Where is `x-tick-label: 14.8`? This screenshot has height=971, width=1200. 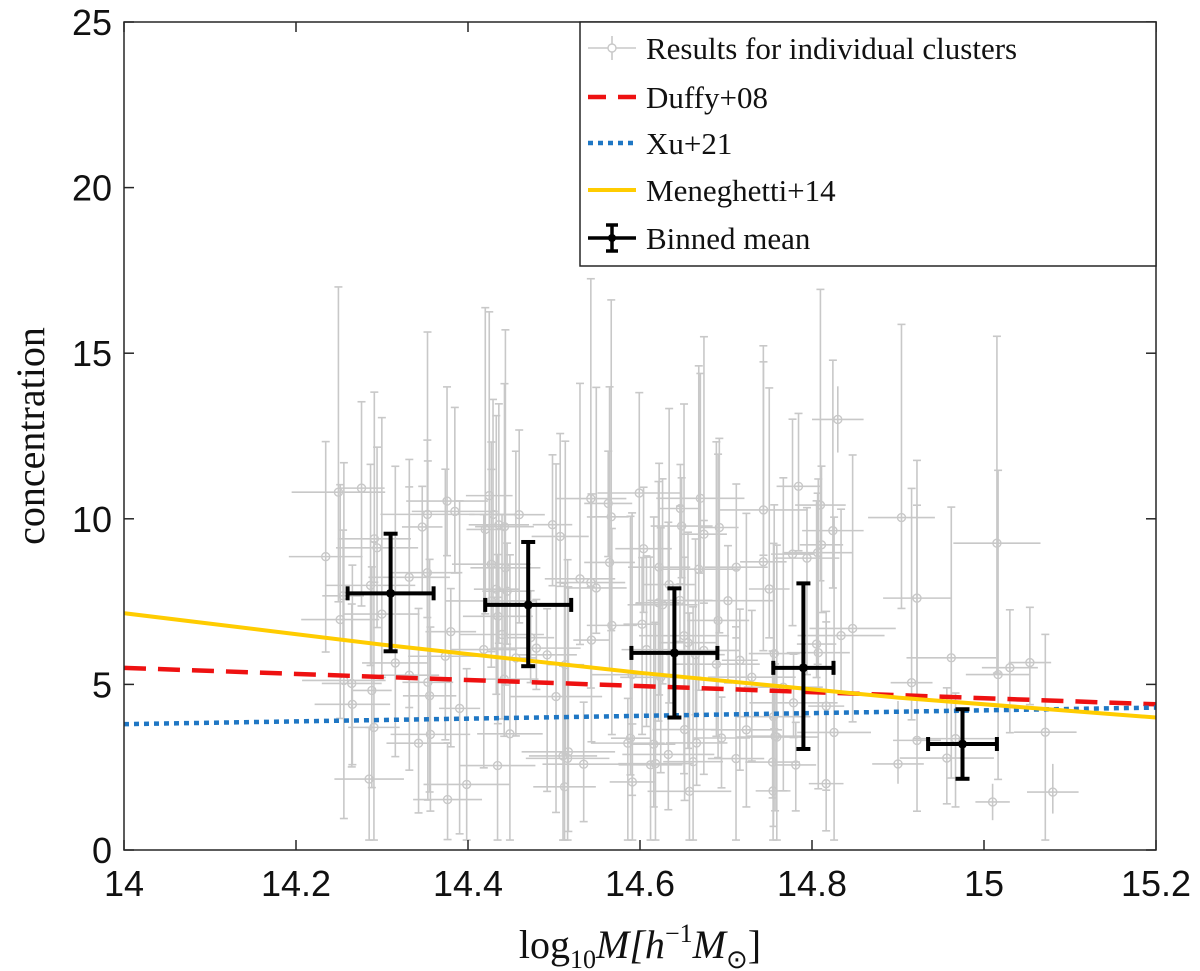
x-tick-label: 14.8 is located at coordinates (812, 883).